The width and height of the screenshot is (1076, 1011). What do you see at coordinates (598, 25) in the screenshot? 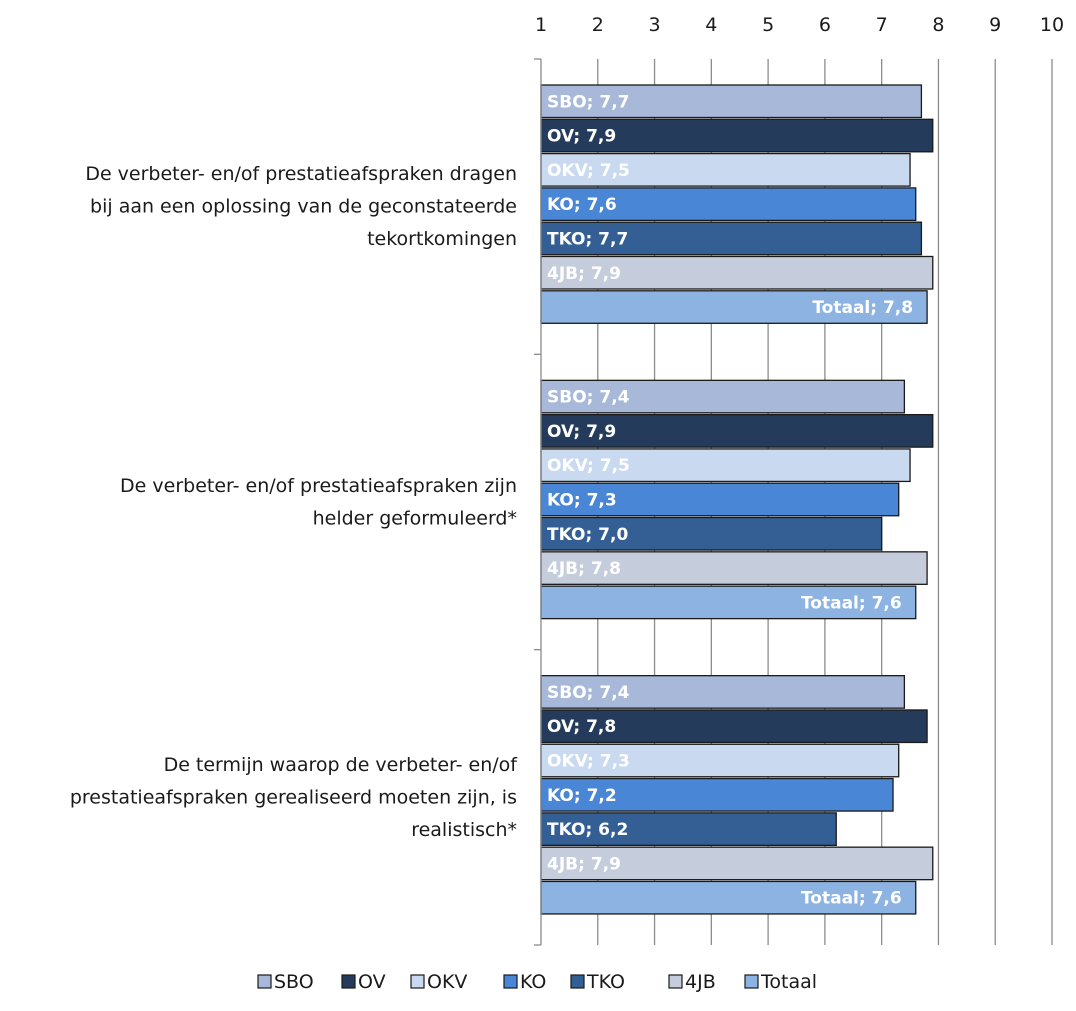
I see `x-tick-label: 2` at bounding box center [598, 25].